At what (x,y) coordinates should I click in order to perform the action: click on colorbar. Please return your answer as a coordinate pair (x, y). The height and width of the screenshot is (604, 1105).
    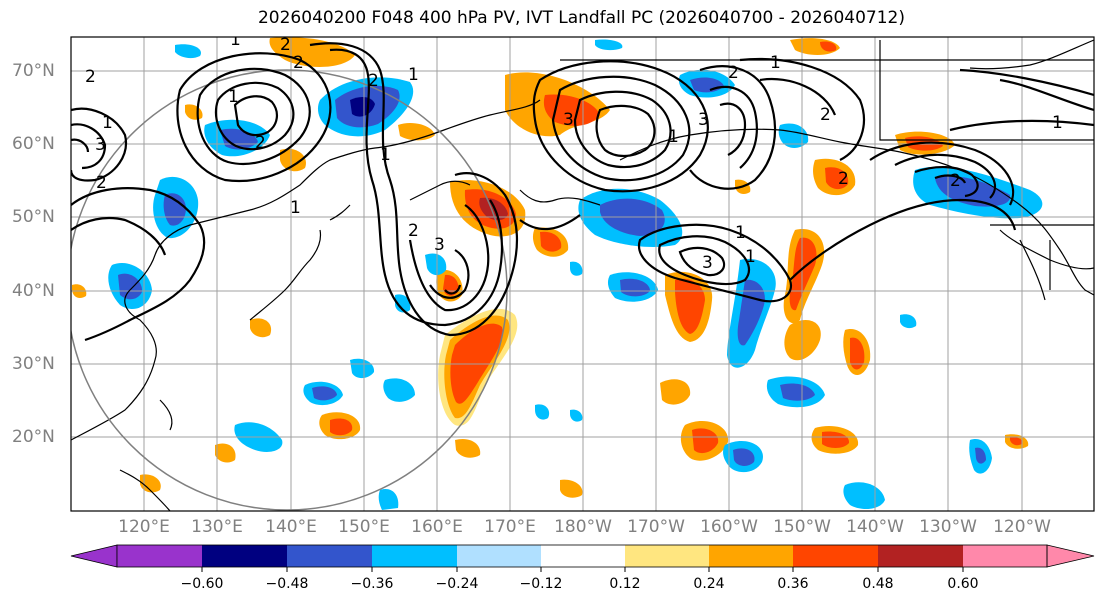
    Looking at the image, I should click on (582, 558).